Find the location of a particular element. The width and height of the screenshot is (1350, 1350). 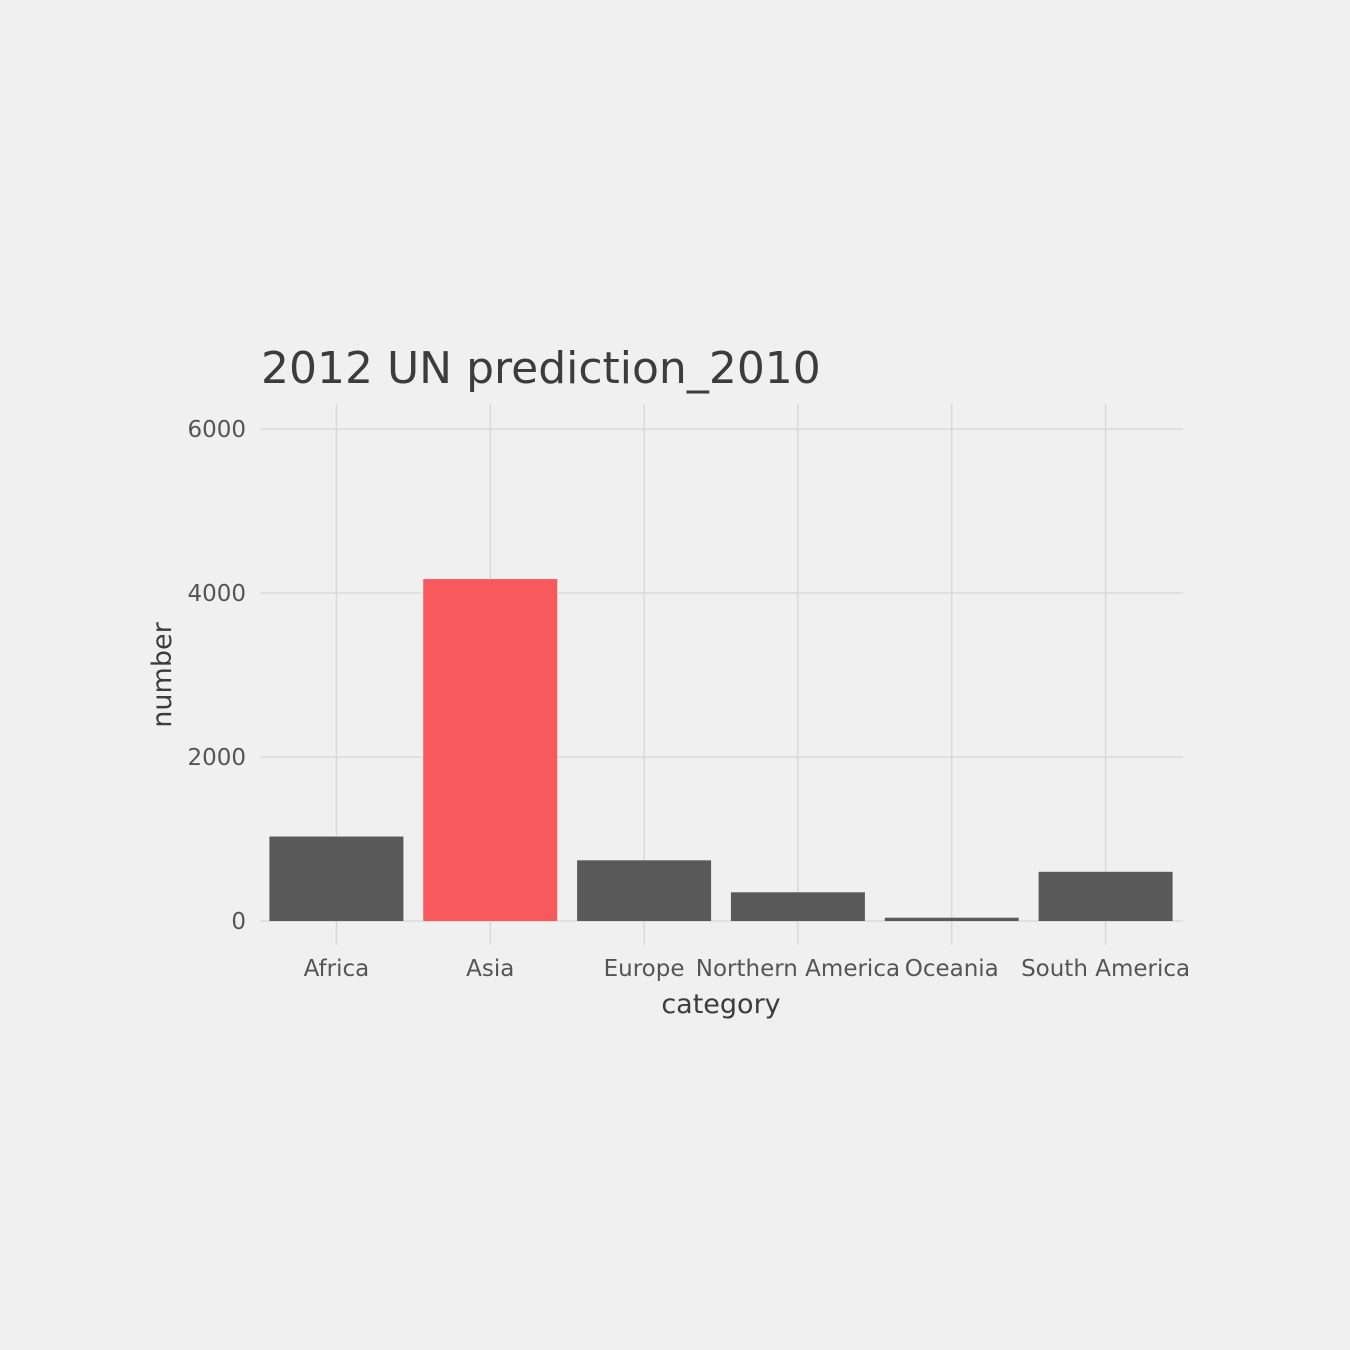

bar-asia is located at coordinates (490, 750).